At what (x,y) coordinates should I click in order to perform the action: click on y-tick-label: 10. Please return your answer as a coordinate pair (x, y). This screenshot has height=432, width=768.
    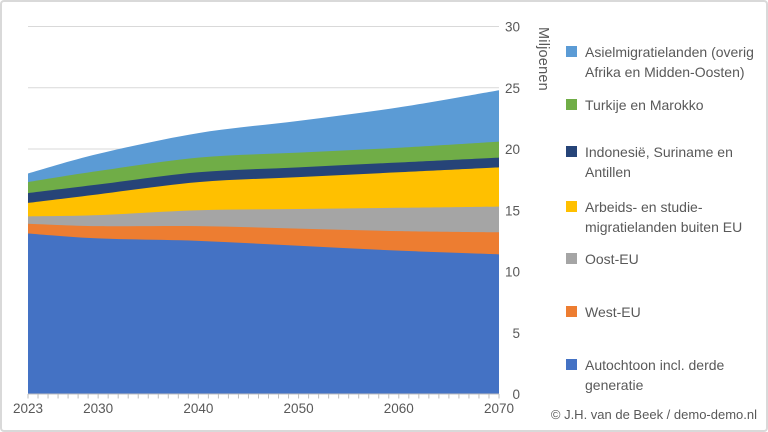
    Looking at the image, I should click on (512, 272).